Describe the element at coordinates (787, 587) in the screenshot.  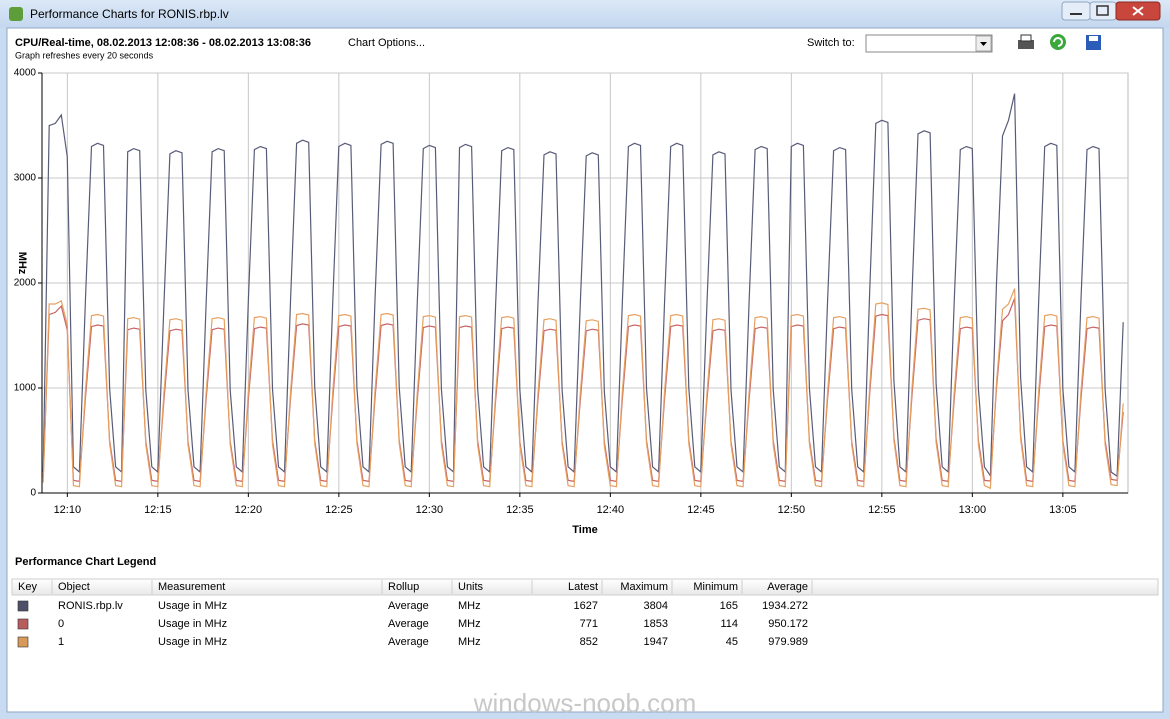
I see `column-header: Average` at that location.